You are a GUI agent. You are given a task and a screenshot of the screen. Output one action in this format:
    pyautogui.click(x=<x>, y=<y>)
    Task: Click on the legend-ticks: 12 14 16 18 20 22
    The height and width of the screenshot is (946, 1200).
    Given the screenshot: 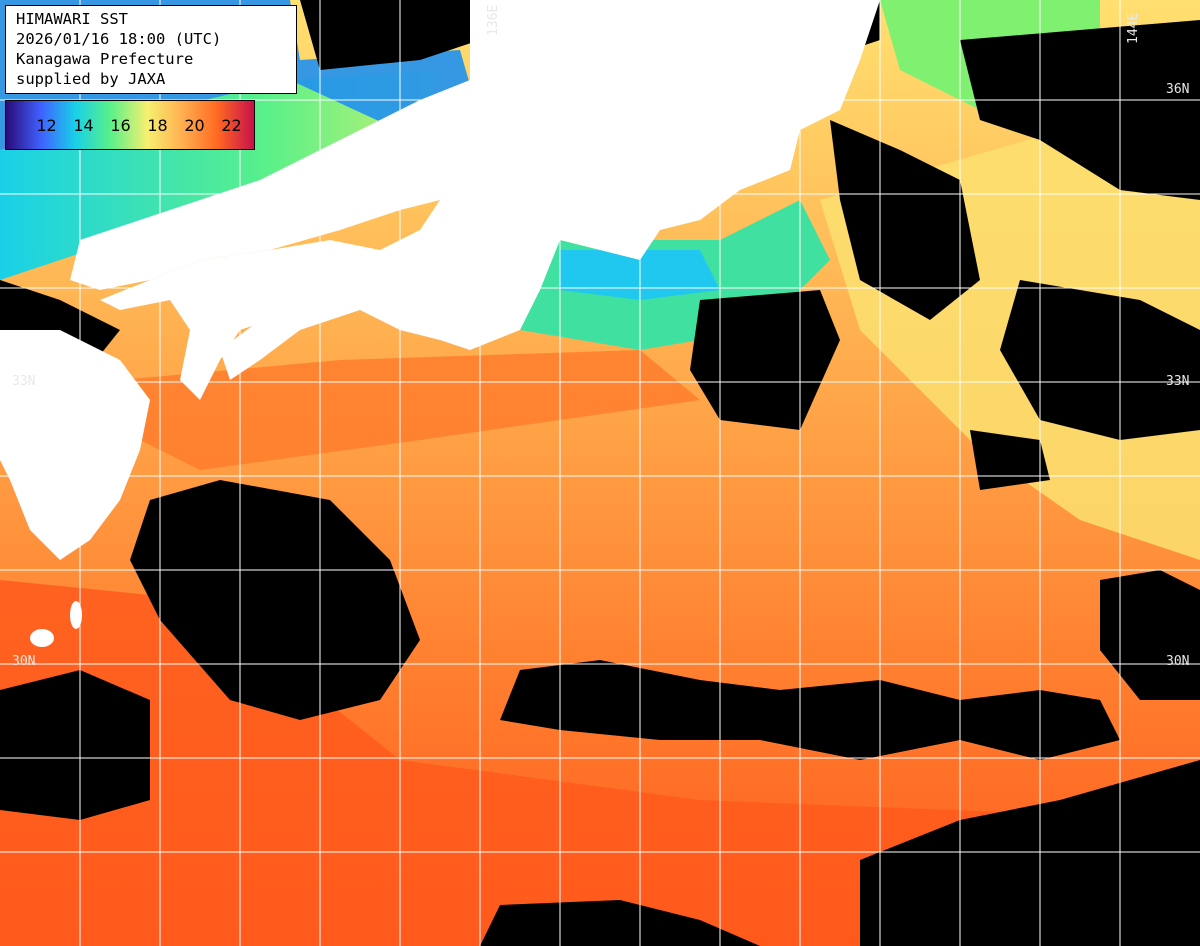 What is the action you would take?
    pyautogui.click(x=130, y=125)
    